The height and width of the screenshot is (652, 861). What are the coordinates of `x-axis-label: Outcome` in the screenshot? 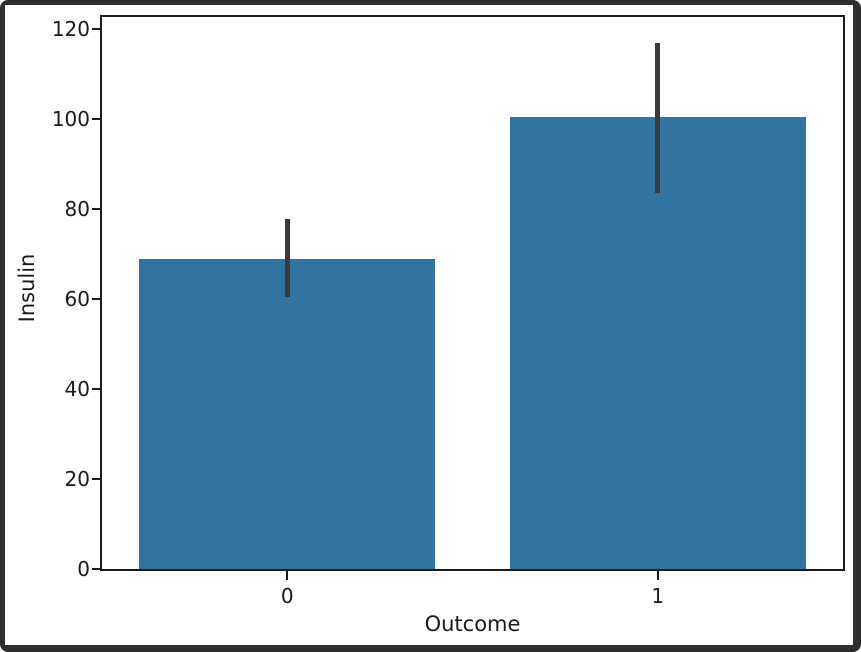 It's located at (472, 624).